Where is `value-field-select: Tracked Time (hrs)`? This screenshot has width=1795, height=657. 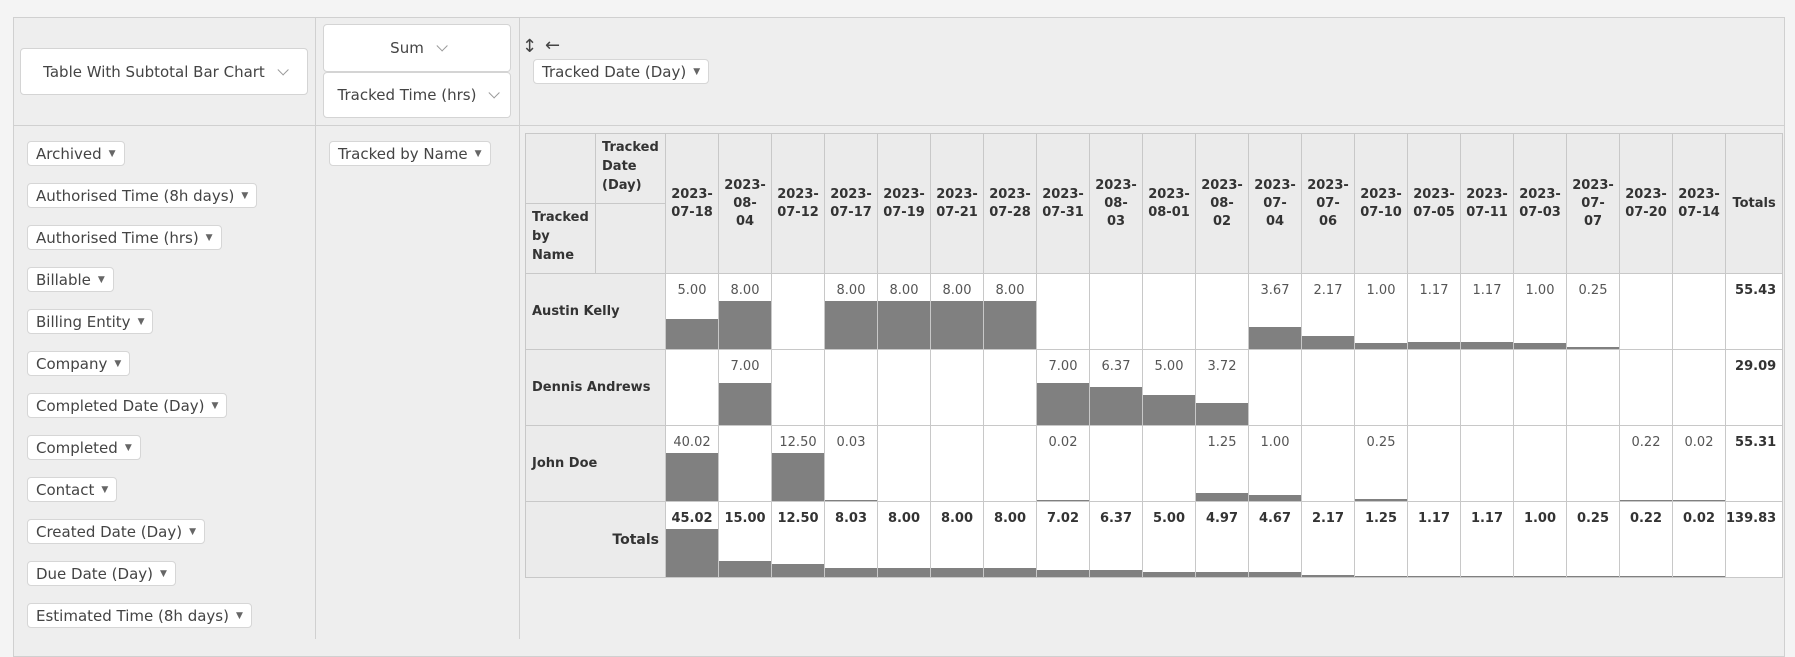
value-field-select: Tracked Time (hrs) is located at coordinates (417, 95).